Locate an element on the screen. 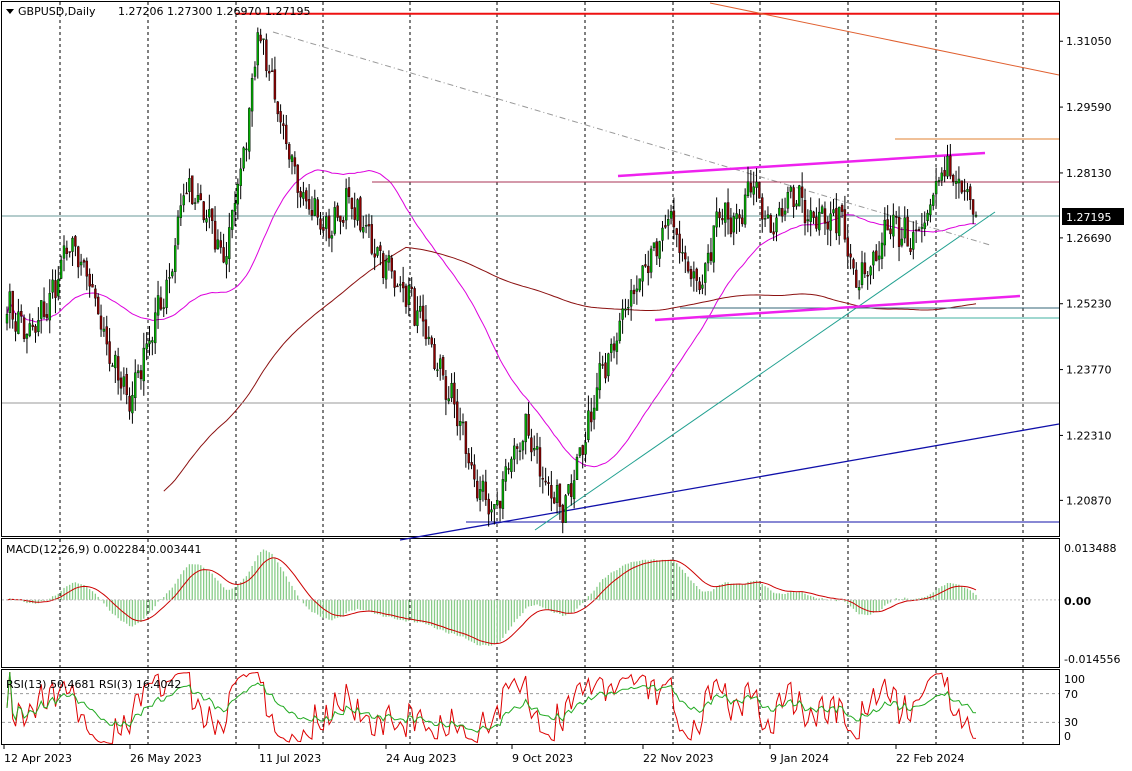 This screenshot has height=771, width=1132. rsi-pane is located at coordinates (530, 707).